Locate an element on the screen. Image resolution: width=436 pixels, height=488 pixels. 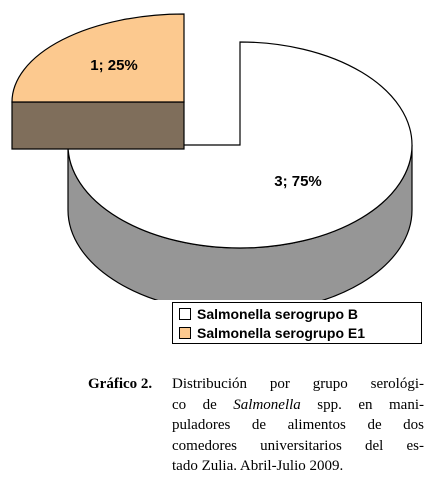
legend-swatch-serogrupo-b is located at coordinates (185, 314).